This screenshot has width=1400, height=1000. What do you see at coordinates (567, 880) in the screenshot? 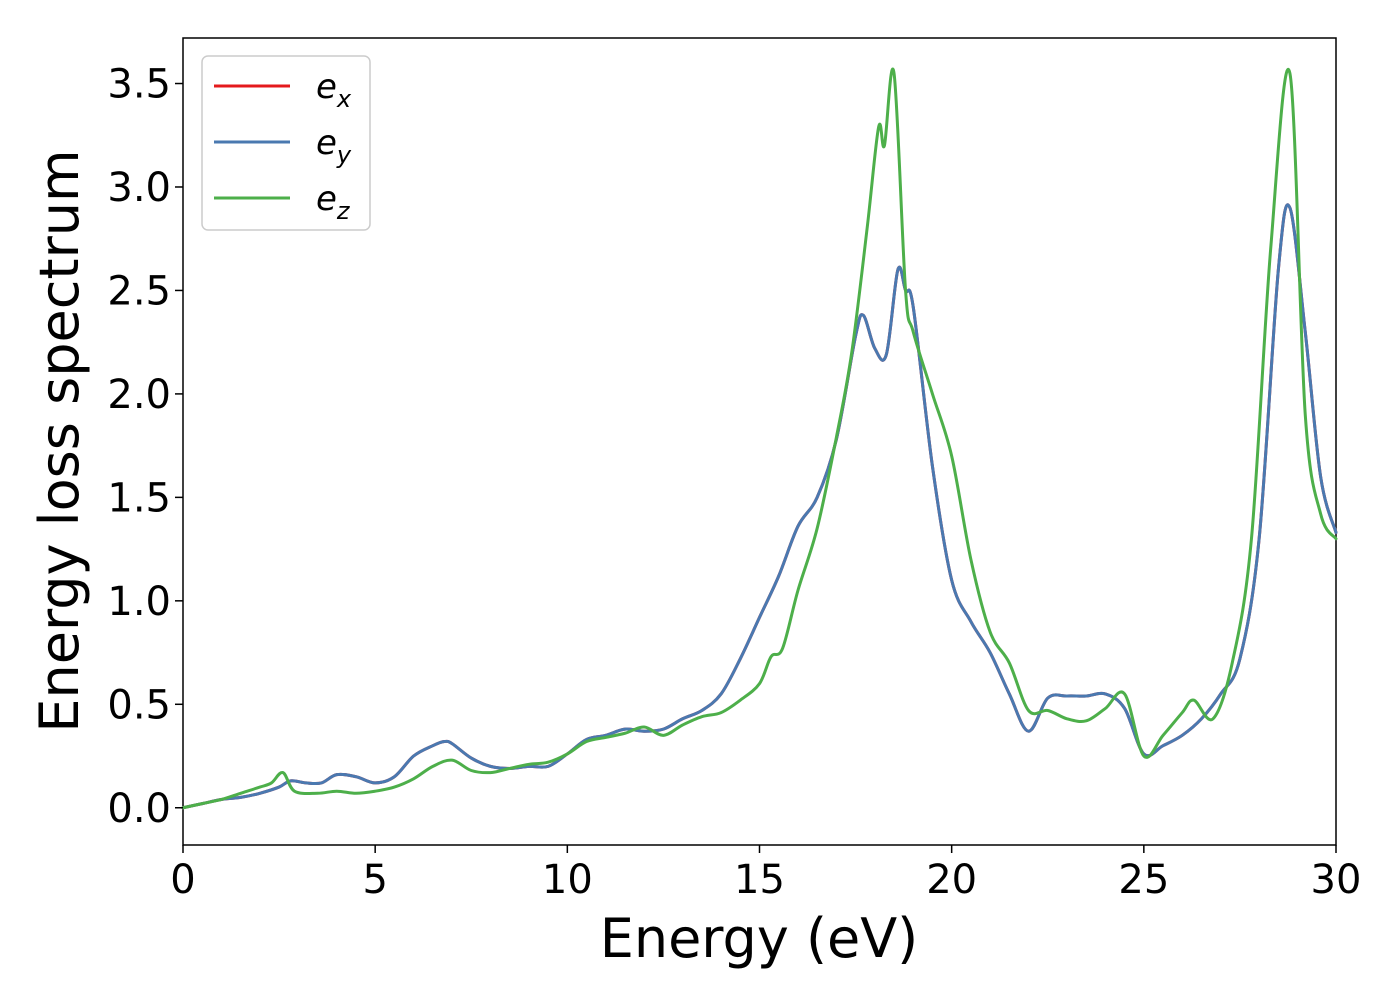
I see `x-tick-label: 10` at bounding box center [567, 880].